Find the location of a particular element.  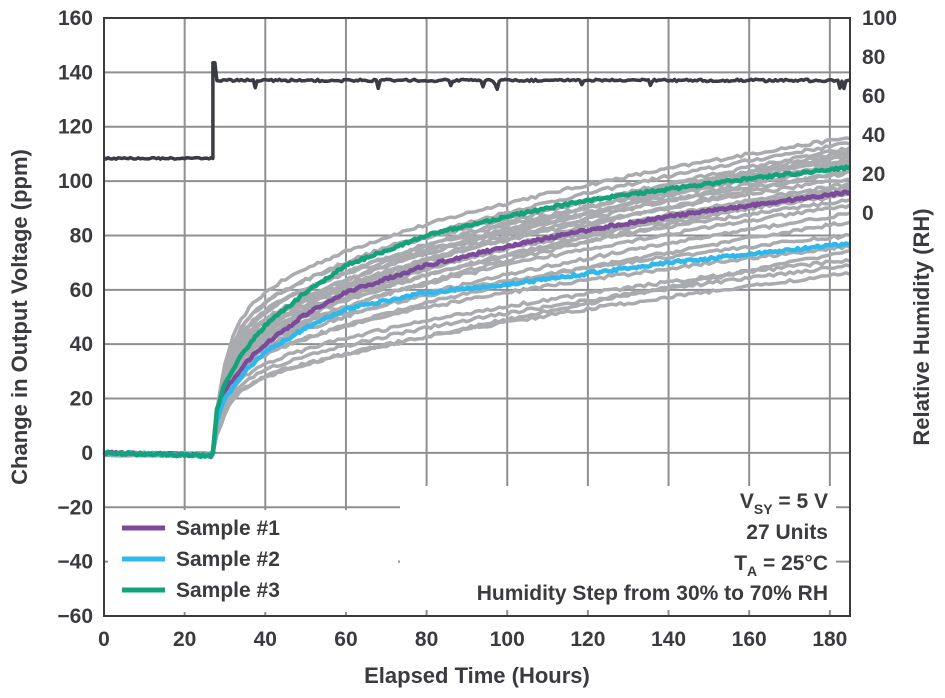

y-tick-label: 80 is located at coordinates (81, 235).